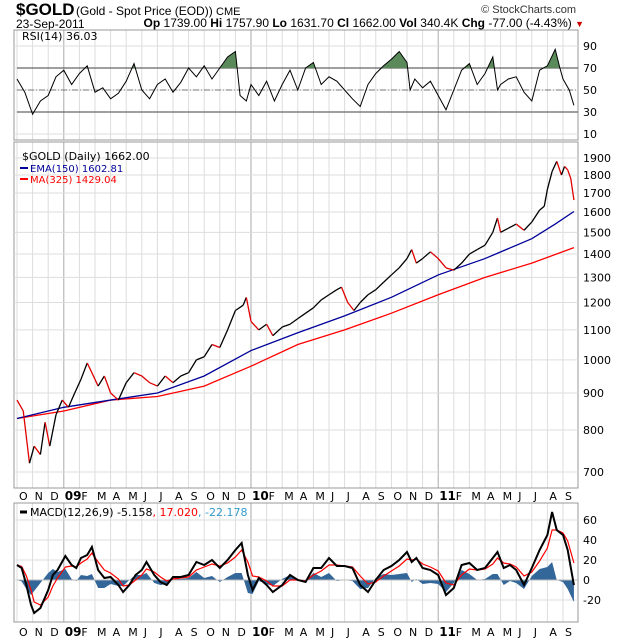  Describe the element at coordinates (73, 180) in the screenshot. I see `ma-legend: MA(325) 1429.04` at that location.